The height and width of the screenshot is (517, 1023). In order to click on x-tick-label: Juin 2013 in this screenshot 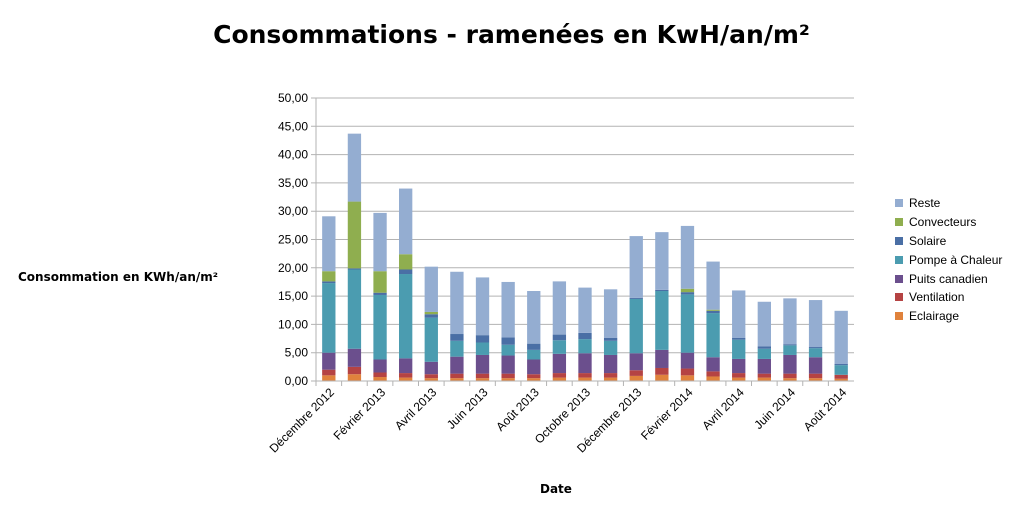, I will do `click(467, 408)`.